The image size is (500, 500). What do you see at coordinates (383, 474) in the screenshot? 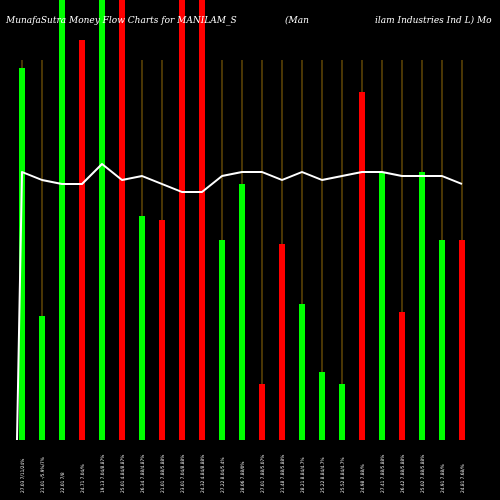
I see `x-tick-label: 27.41 7.88/5.88%` at bounding box center [383, 474].